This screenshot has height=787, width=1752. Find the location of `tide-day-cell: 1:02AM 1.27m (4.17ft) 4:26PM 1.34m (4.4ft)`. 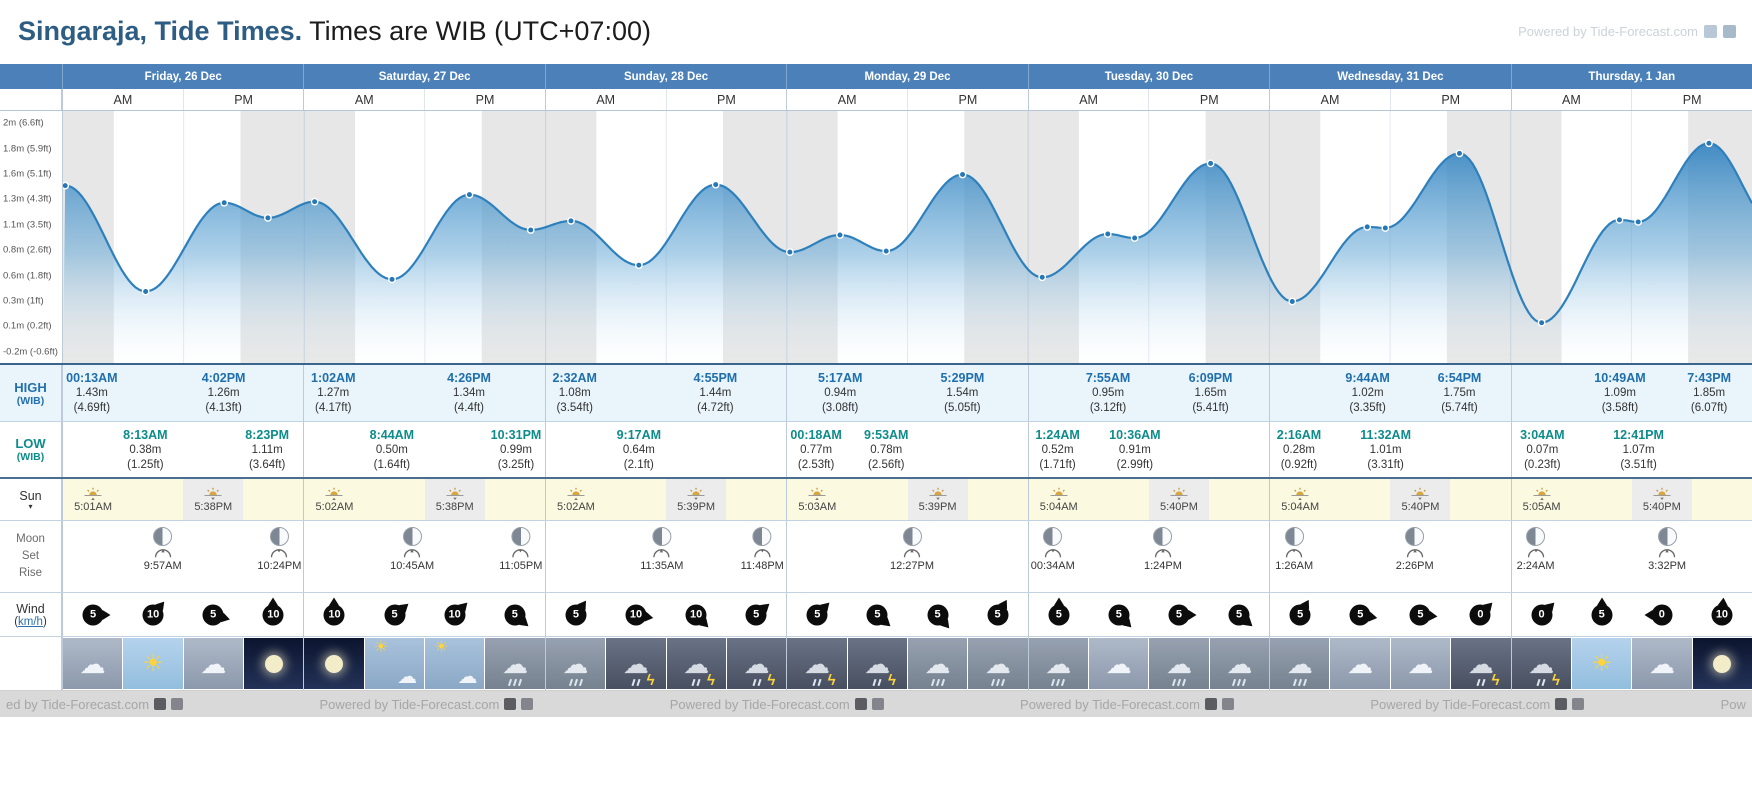

tide-day-cell: 1:02AM 1.27m (4.17ft) 4:26PM 1.34m (4.4ft) is located at coordinates (423, 393).